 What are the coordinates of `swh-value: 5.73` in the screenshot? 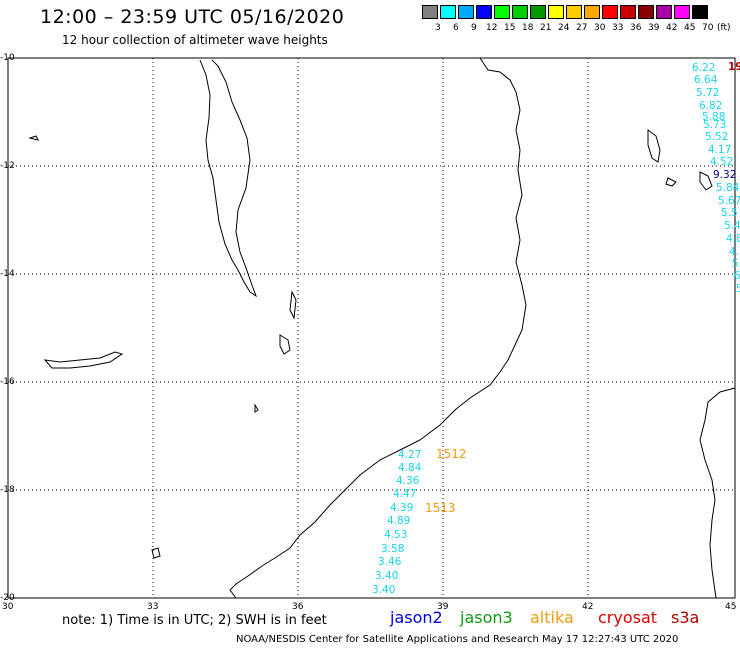 It's located at (715, 125).